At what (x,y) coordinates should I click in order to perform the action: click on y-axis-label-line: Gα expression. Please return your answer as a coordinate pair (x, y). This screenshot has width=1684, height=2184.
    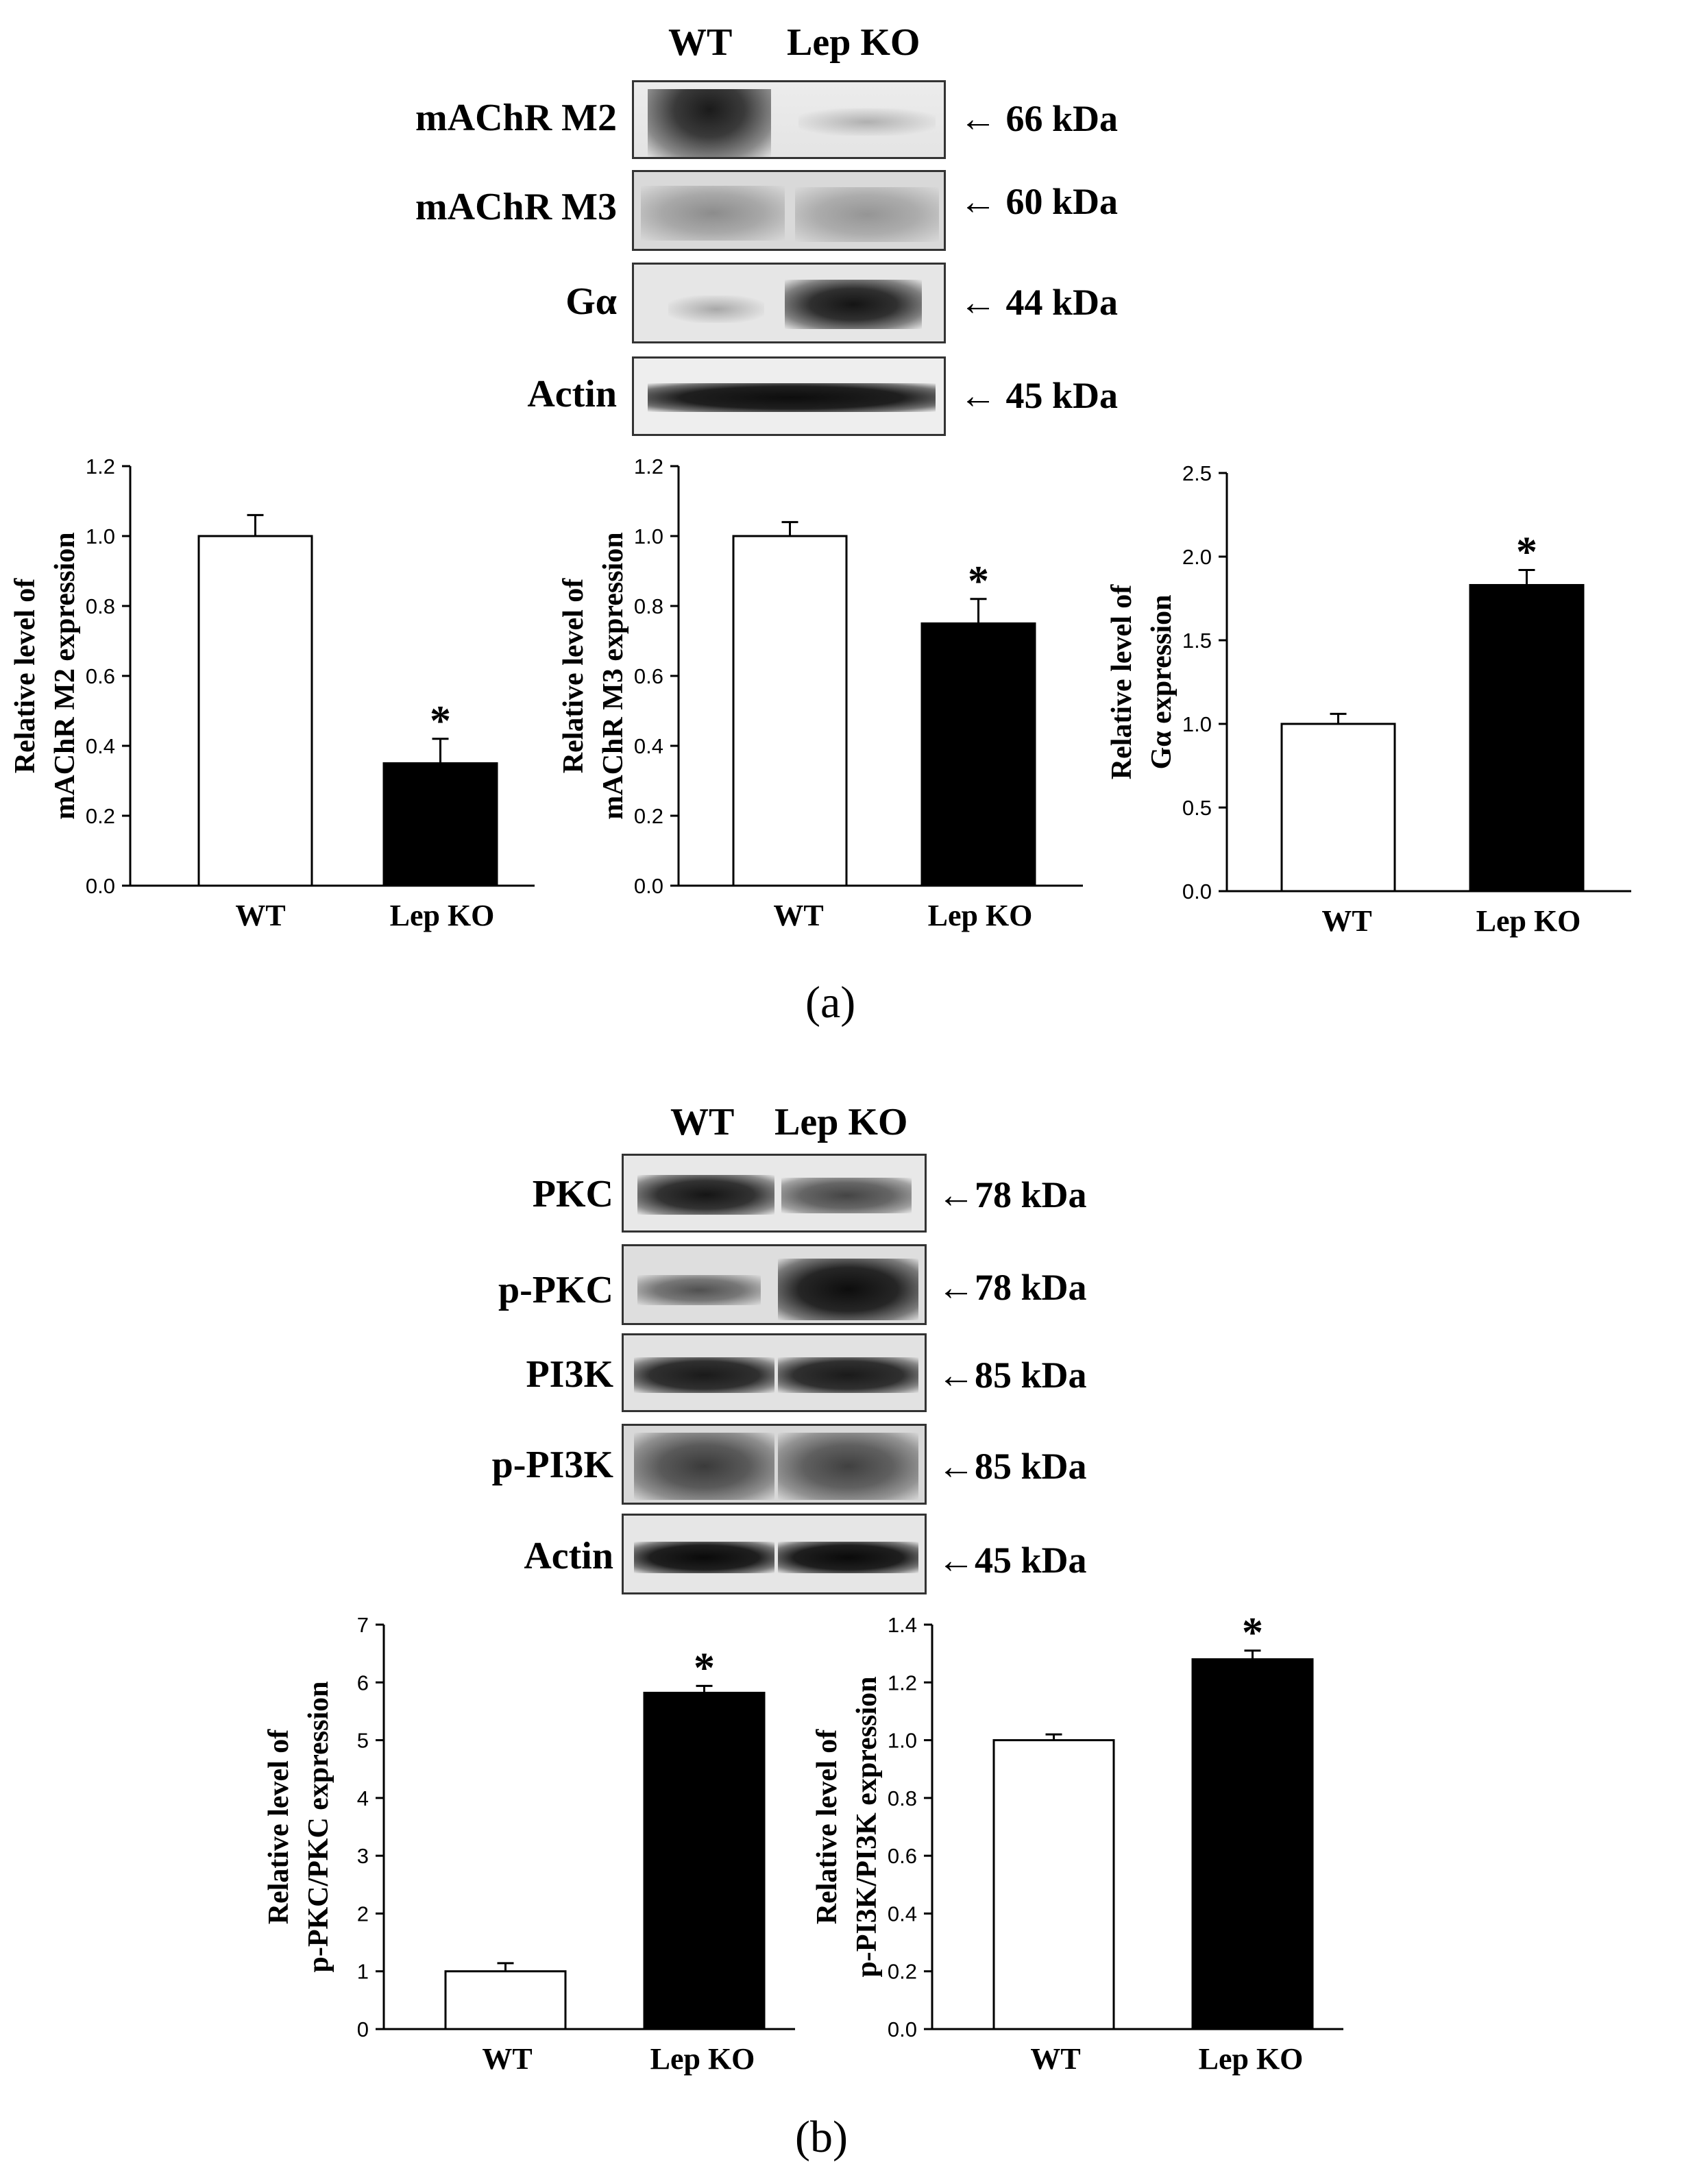
    Looking at the image, I should click on (1161, 682).